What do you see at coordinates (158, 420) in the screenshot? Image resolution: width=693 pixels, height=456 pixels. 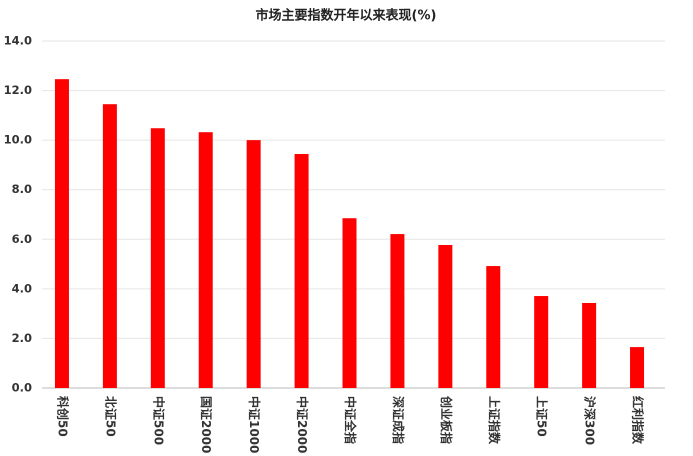 I see `x-tick-label: 中证500` at bounding box center [158, 420].